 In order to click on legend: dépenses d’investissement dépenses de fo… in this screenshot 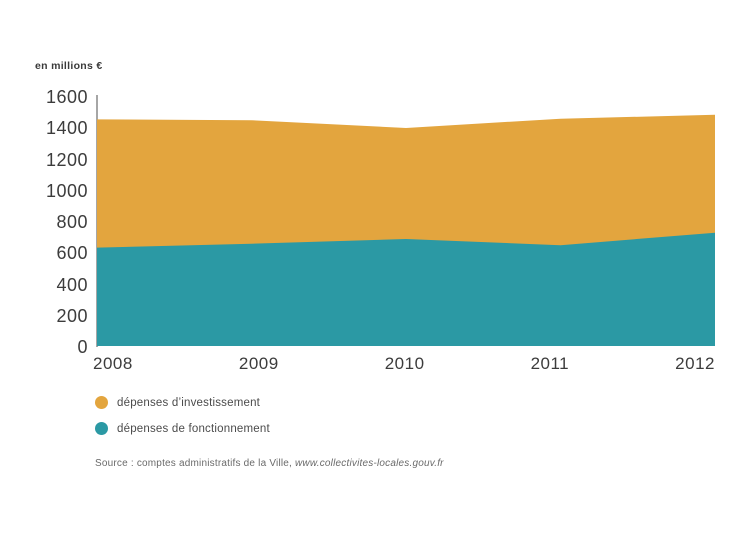, I will do `click(182, 422)`.